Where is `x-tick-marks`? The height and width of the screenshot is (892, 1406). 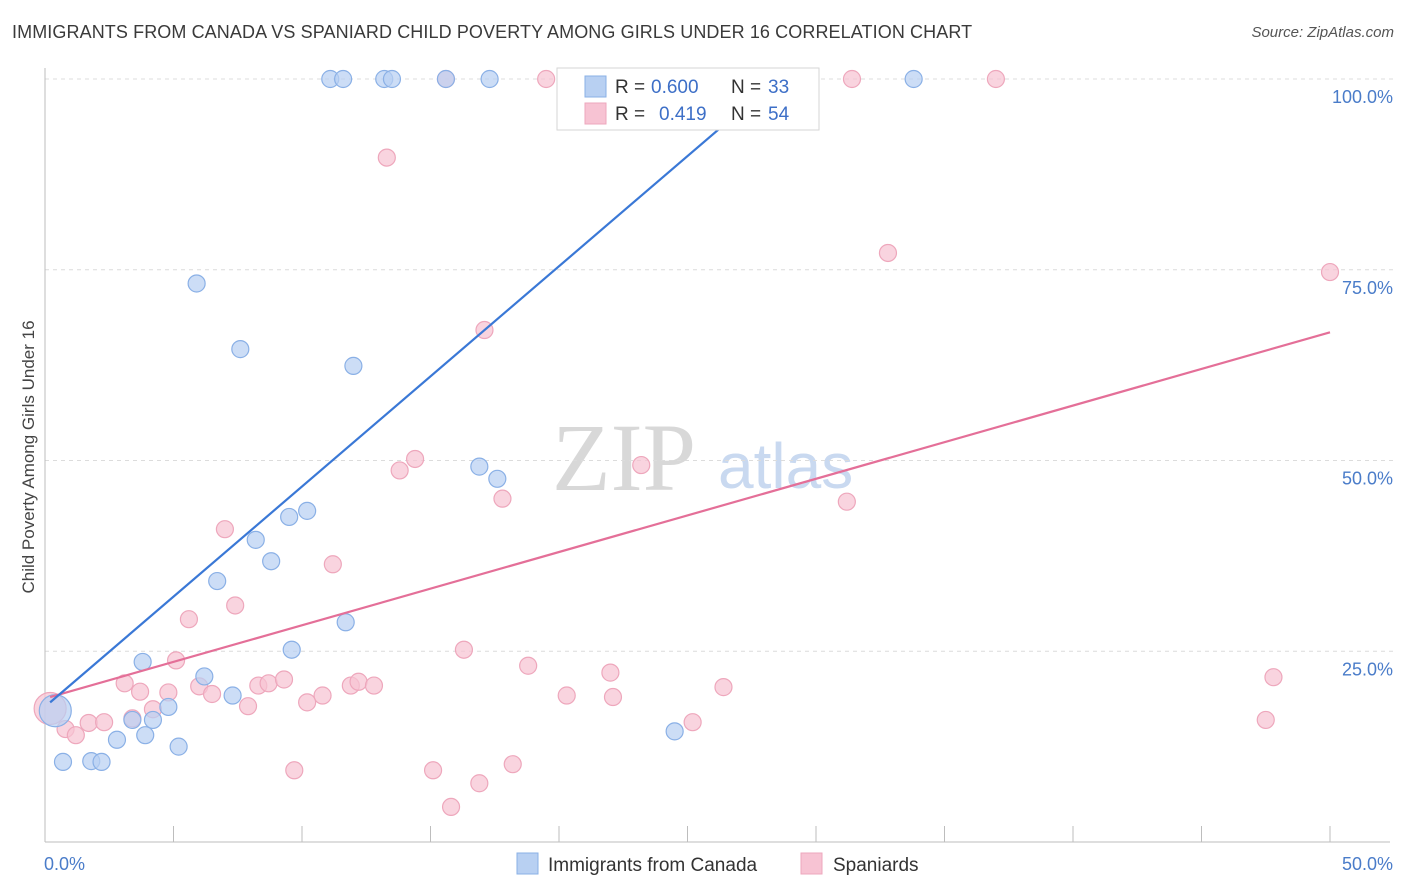 x-tick-marks is located at coordinates (752, 834).